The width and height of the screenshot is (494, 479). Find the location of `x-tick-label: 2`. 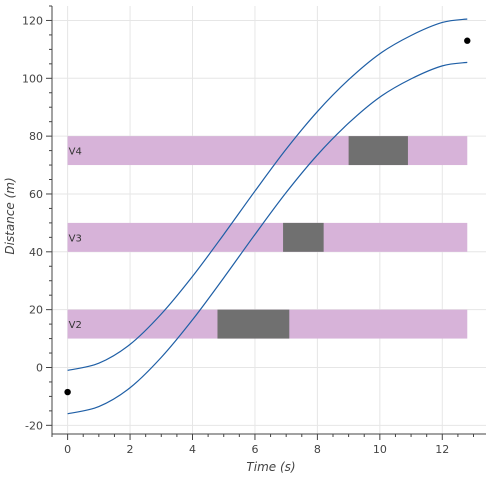

x-tick-label: 2 is located at coordinates (130, 449).